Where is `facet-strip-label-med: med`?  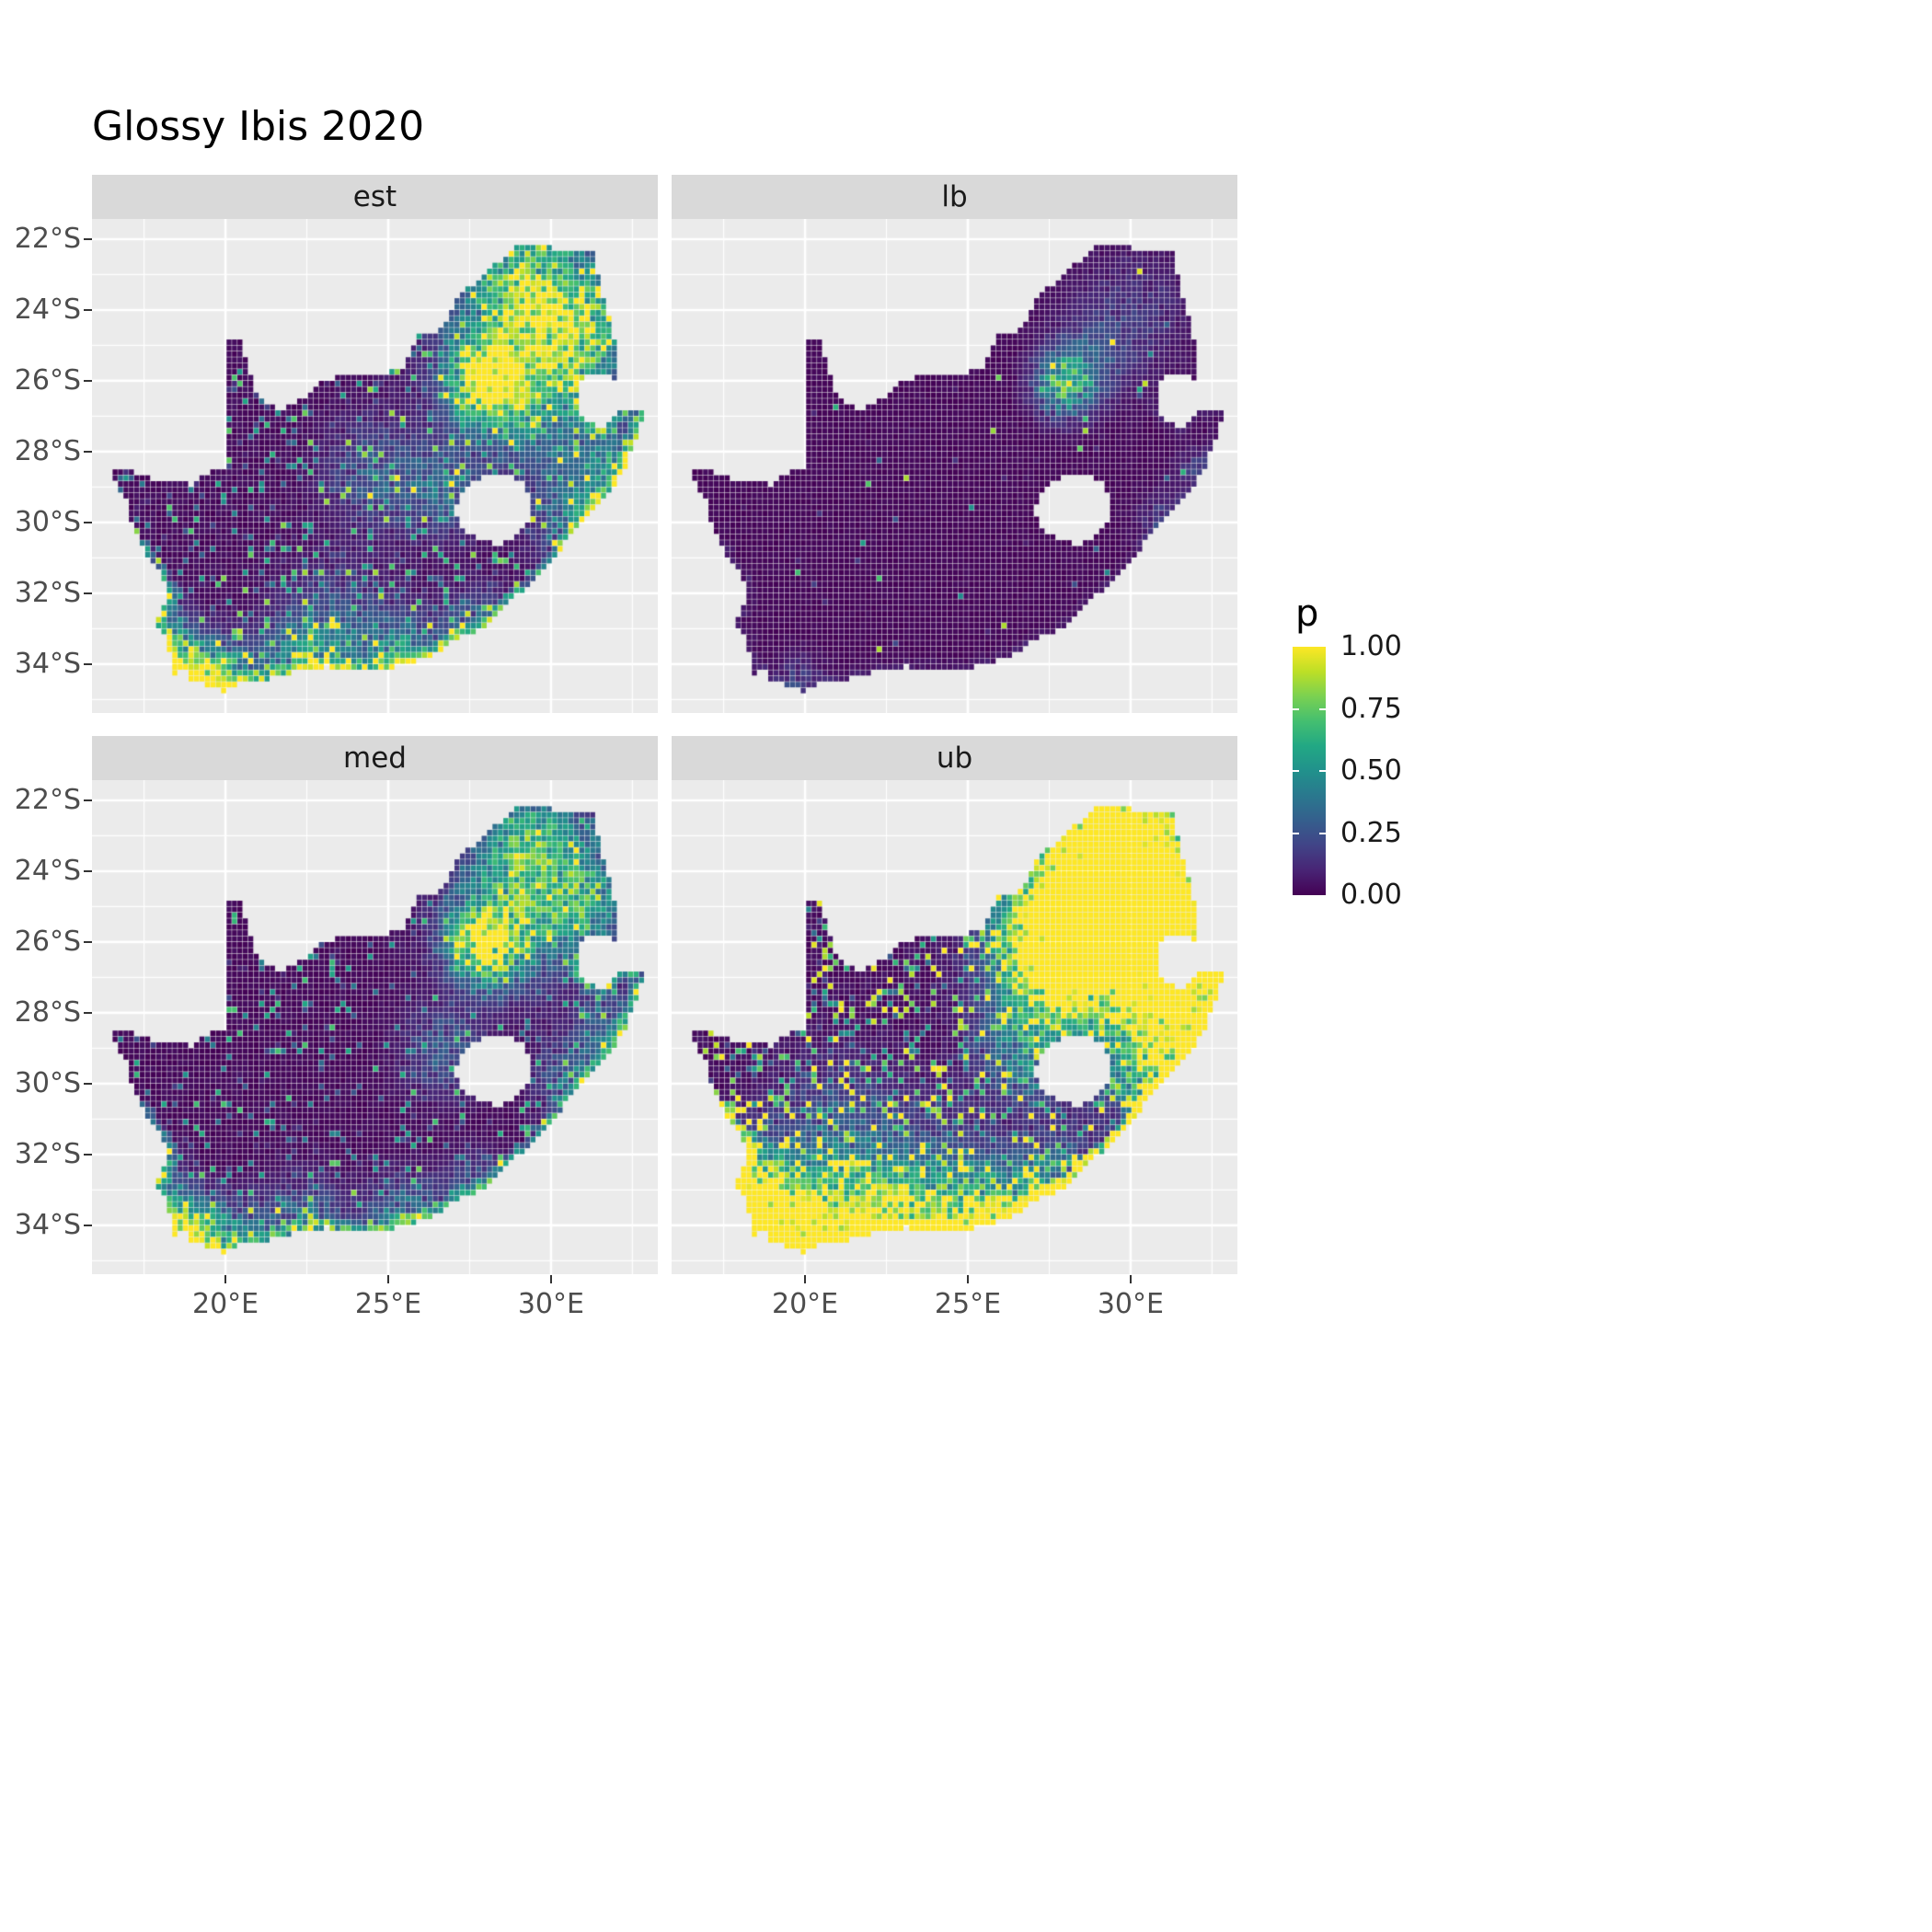 facet-strip-label-med: med is located at coordinates (375, 758).